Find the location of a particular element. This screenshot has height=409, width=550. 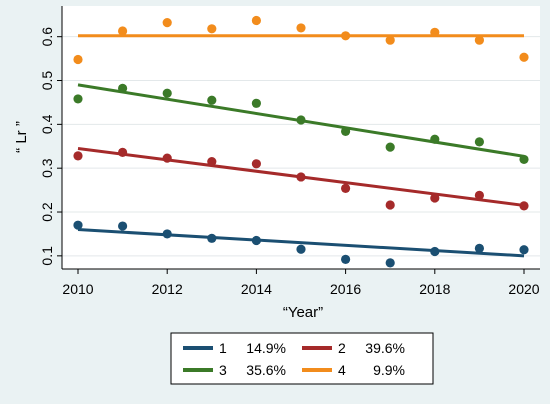

legend-share-series-3: 35.6% is located at coordinates (266, 370).